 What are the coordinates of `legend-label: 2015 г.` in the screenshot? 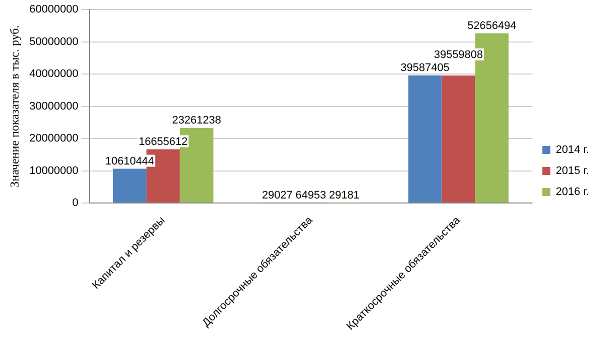 It's located at (573, 171).